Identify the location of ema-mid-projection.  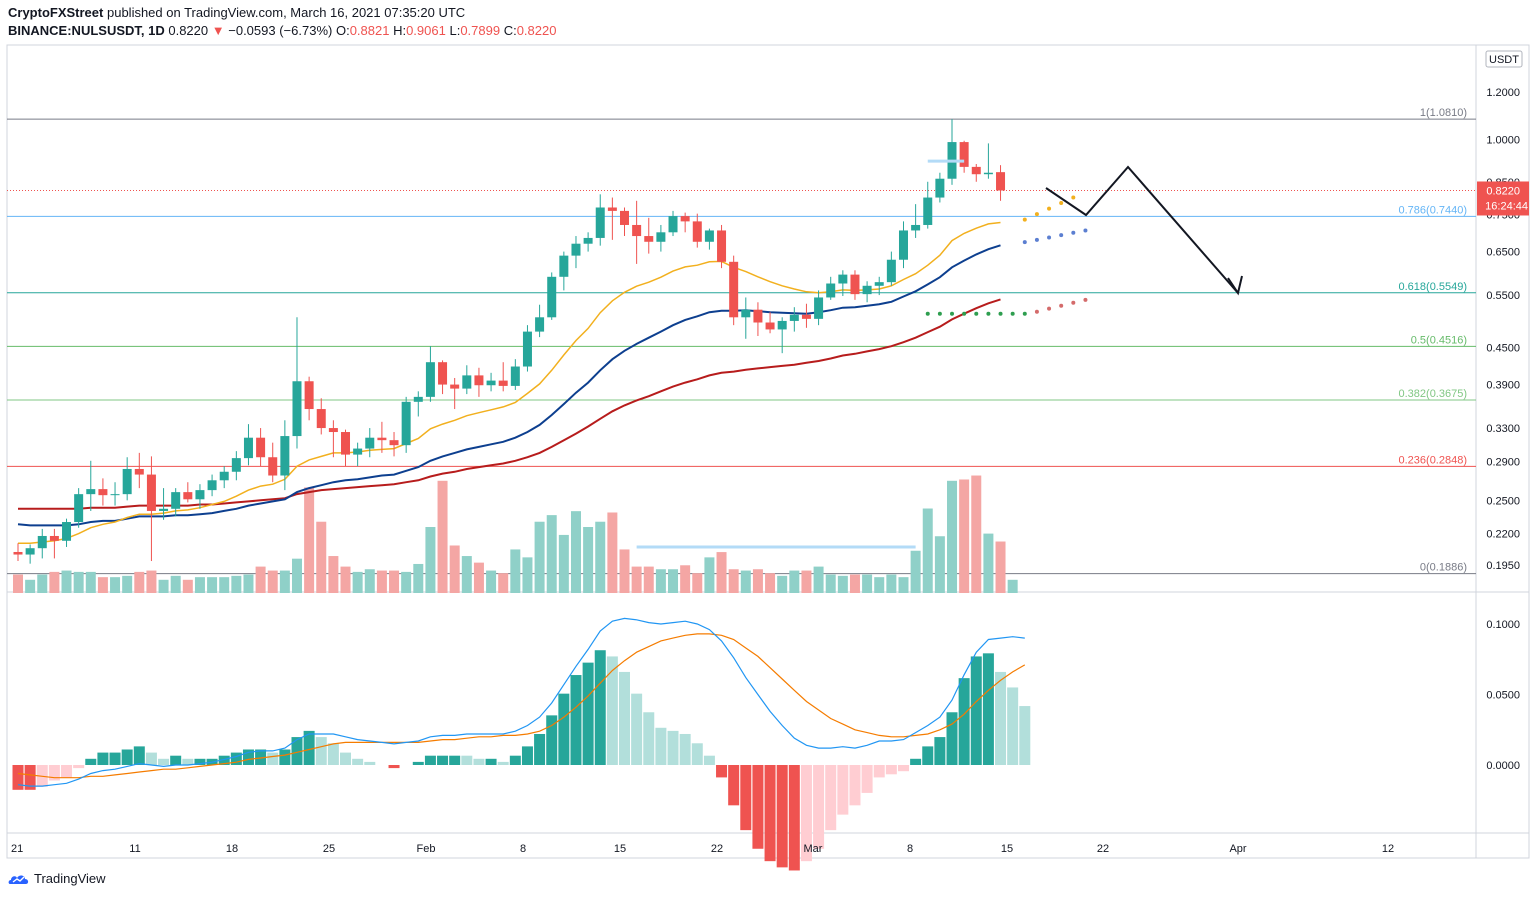
(1073, 232).